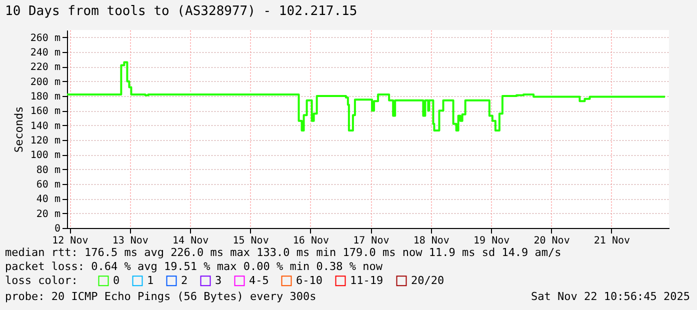 The width and height of the screenshot is (697, 310). I want to click on y-tick-label: 40 m, so click(48, 200).